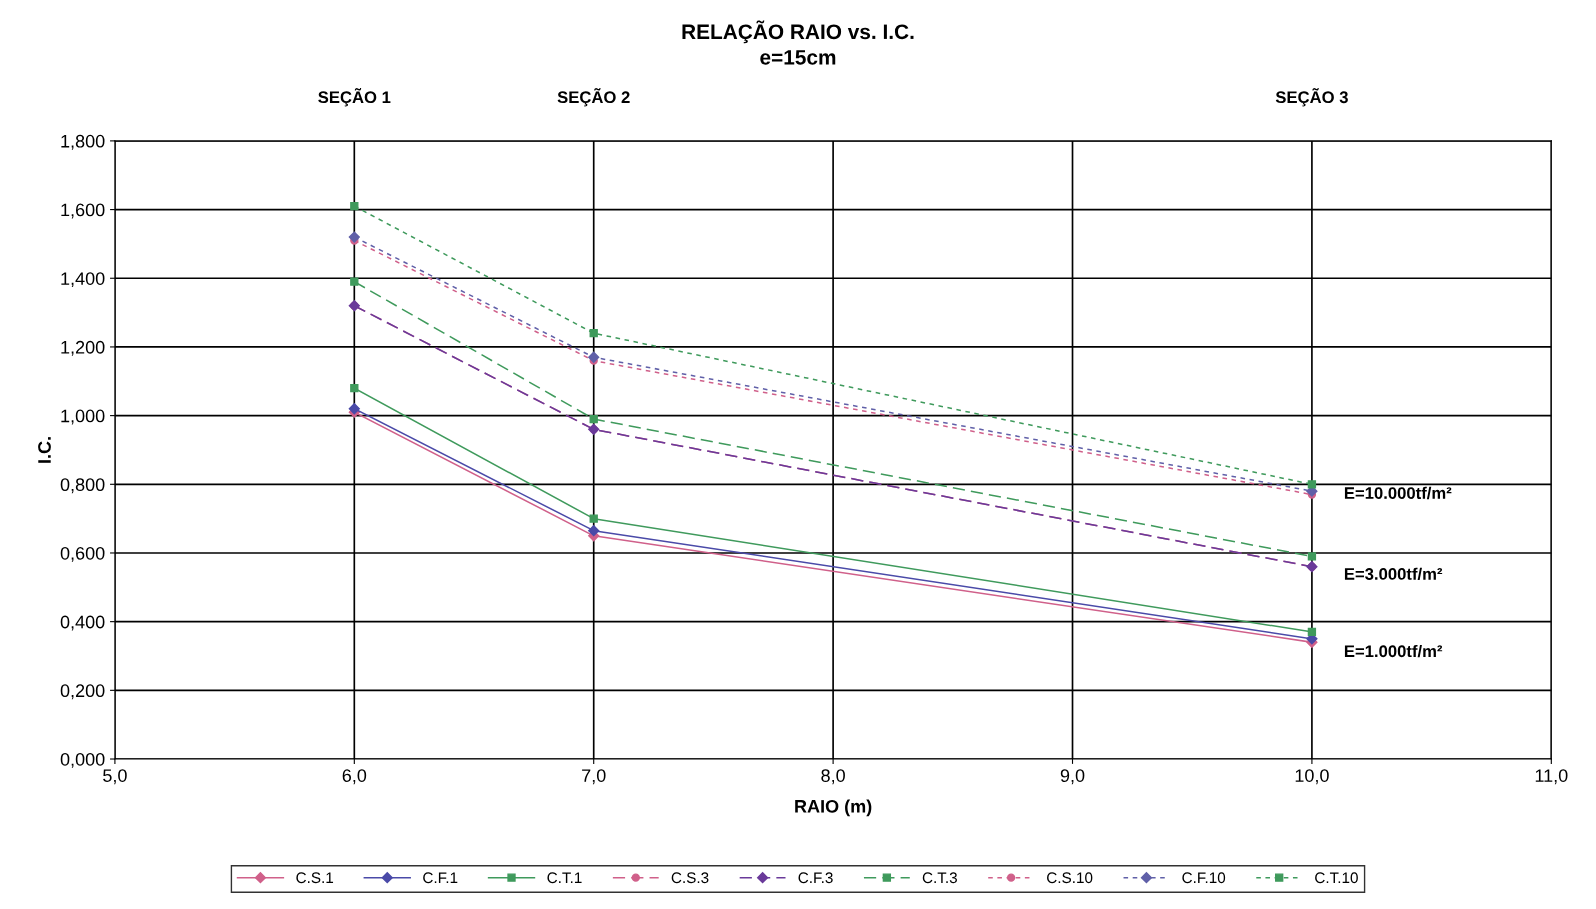 The height and width of the screenshot is (909, 1596). What do you see at coordinates (83, 142) in the screenshot?
I see `y-tick-label: 1,800` at bounding box center [83, 142].